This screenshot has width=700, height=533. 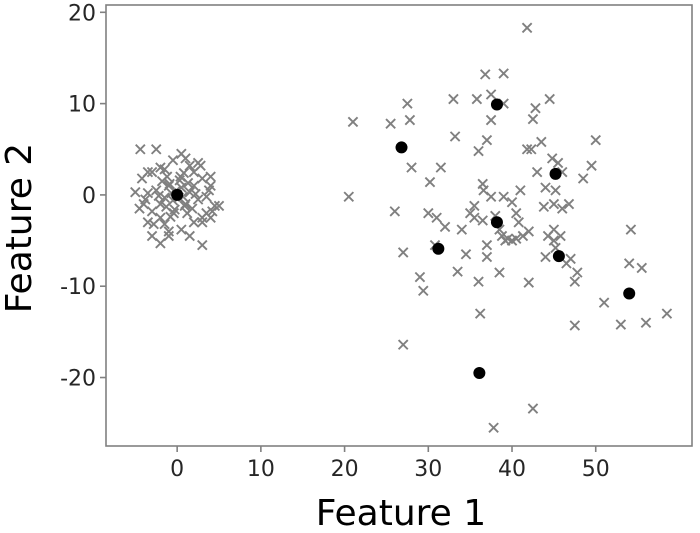 I want to click on y-tick-label: 0, so click(x=89, y=196).